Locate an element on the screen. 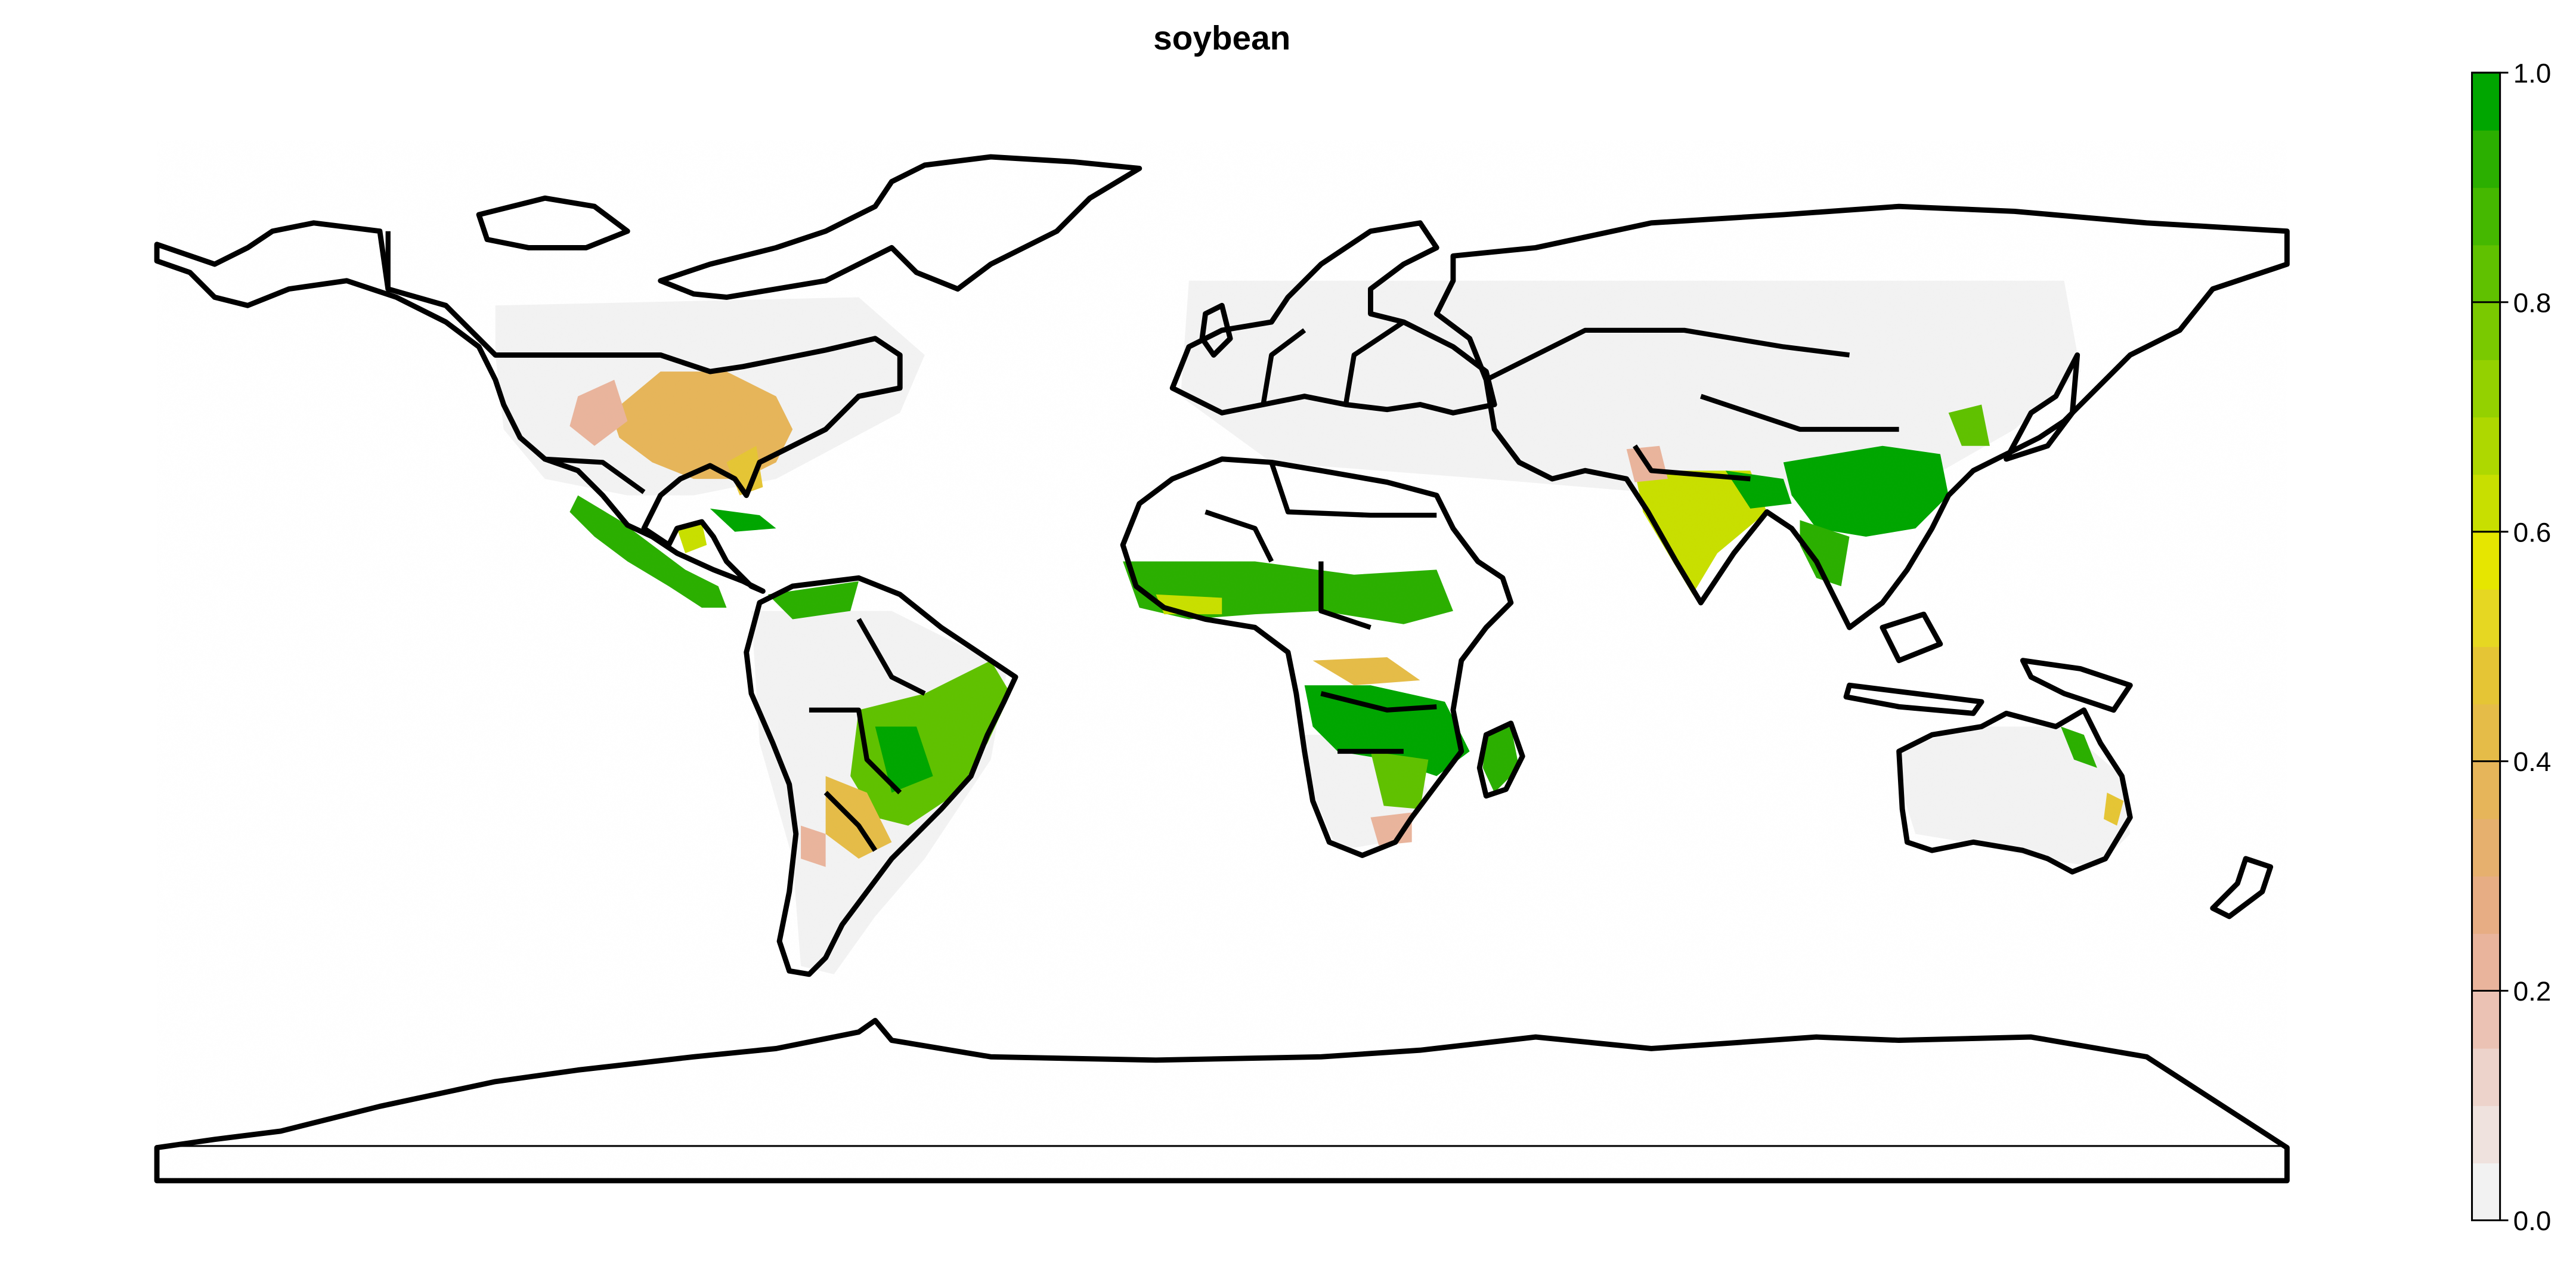 This screenshot has width=2576, height=1288. legend-tick-label: 0.0 is located at coordinates (2533, 1221).